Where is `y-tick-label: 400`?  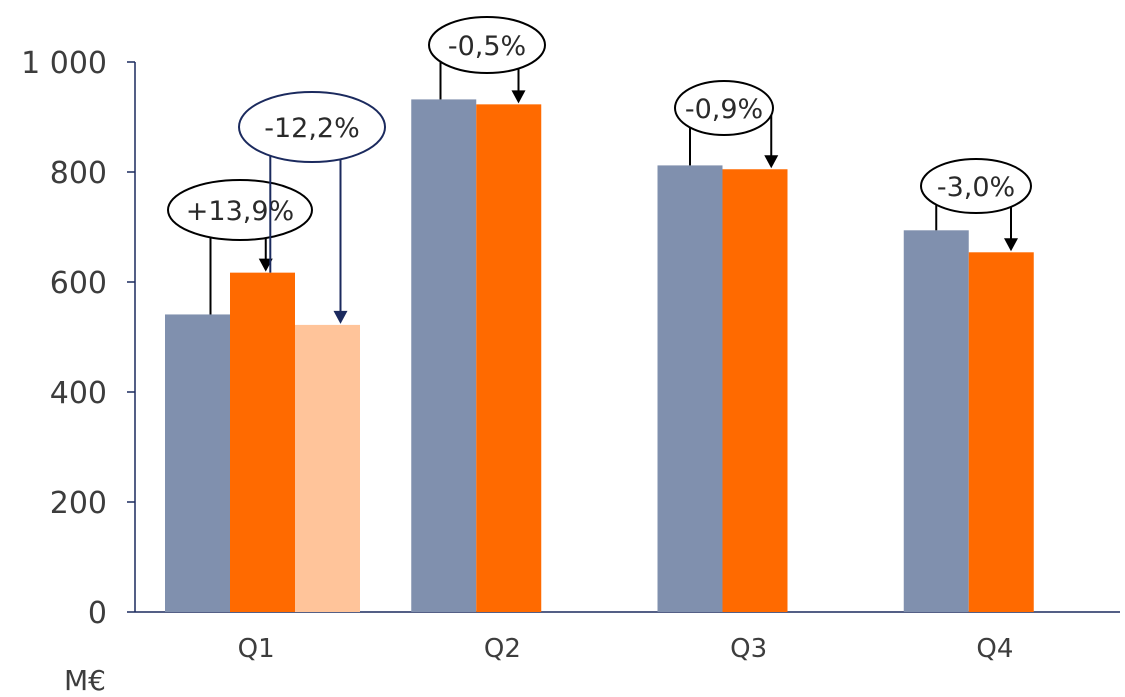
y-tick-label: 400 is located at coordinates (78, 393).